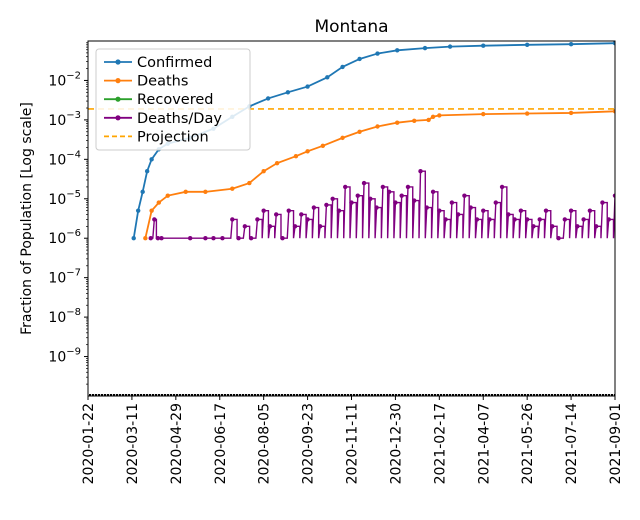 Image resolution: width=640 pixels, height=520 pixels. Describe the element at coordinates (382, 204) in the screenshot. I see `deaths-day-line` at that location.